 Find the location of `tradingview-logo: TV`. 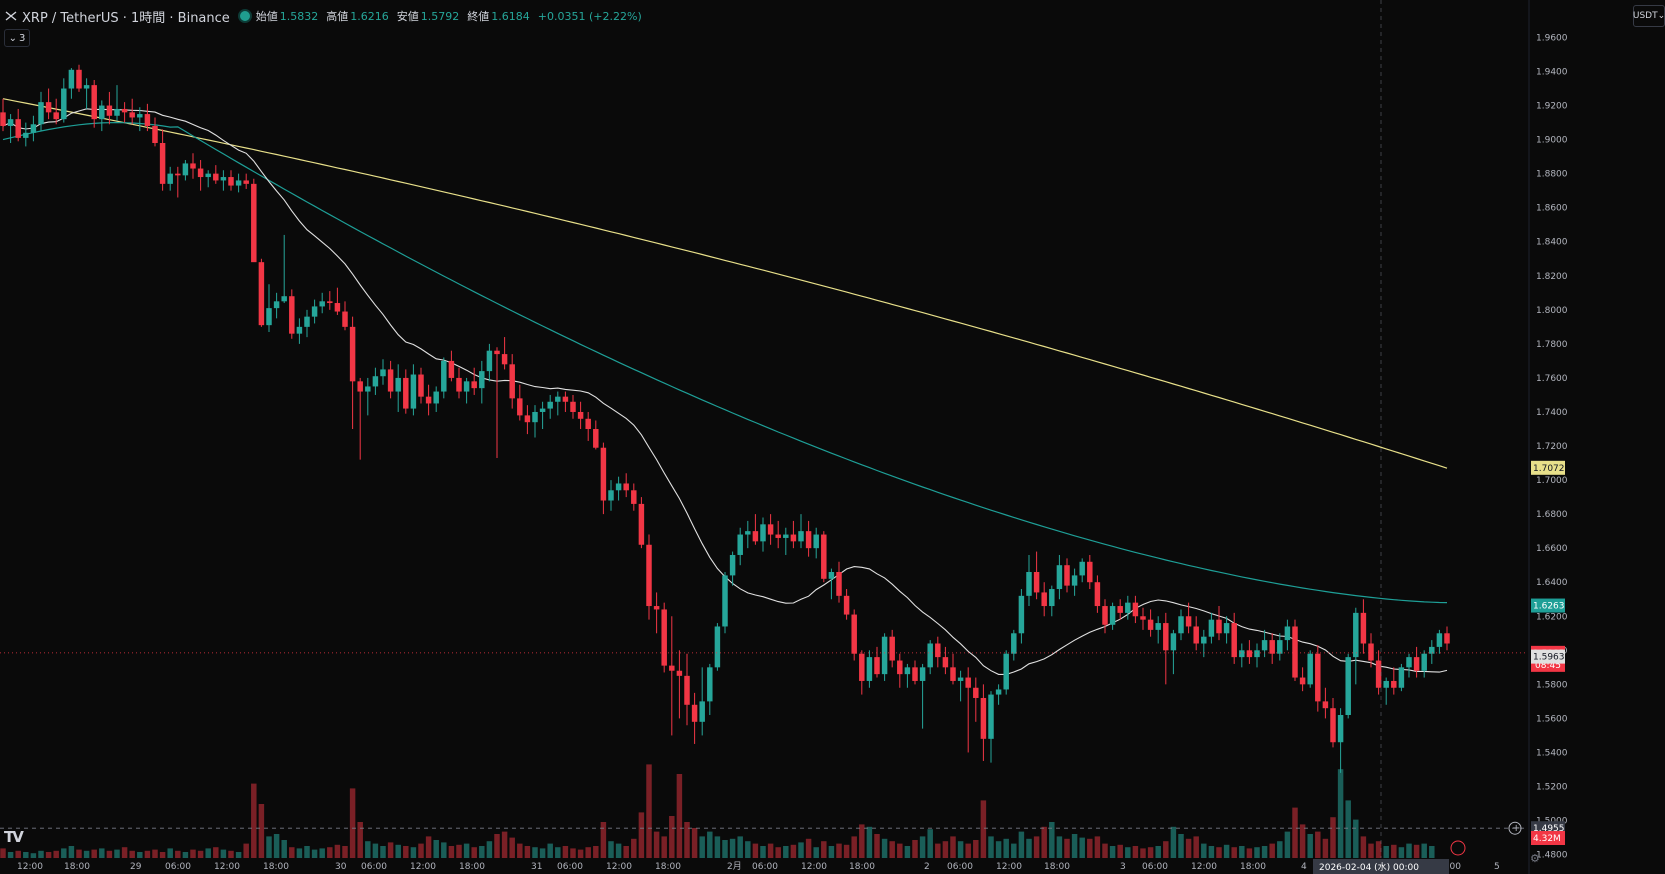

tradingview-logo: TV is located at coordinates (14, 837).